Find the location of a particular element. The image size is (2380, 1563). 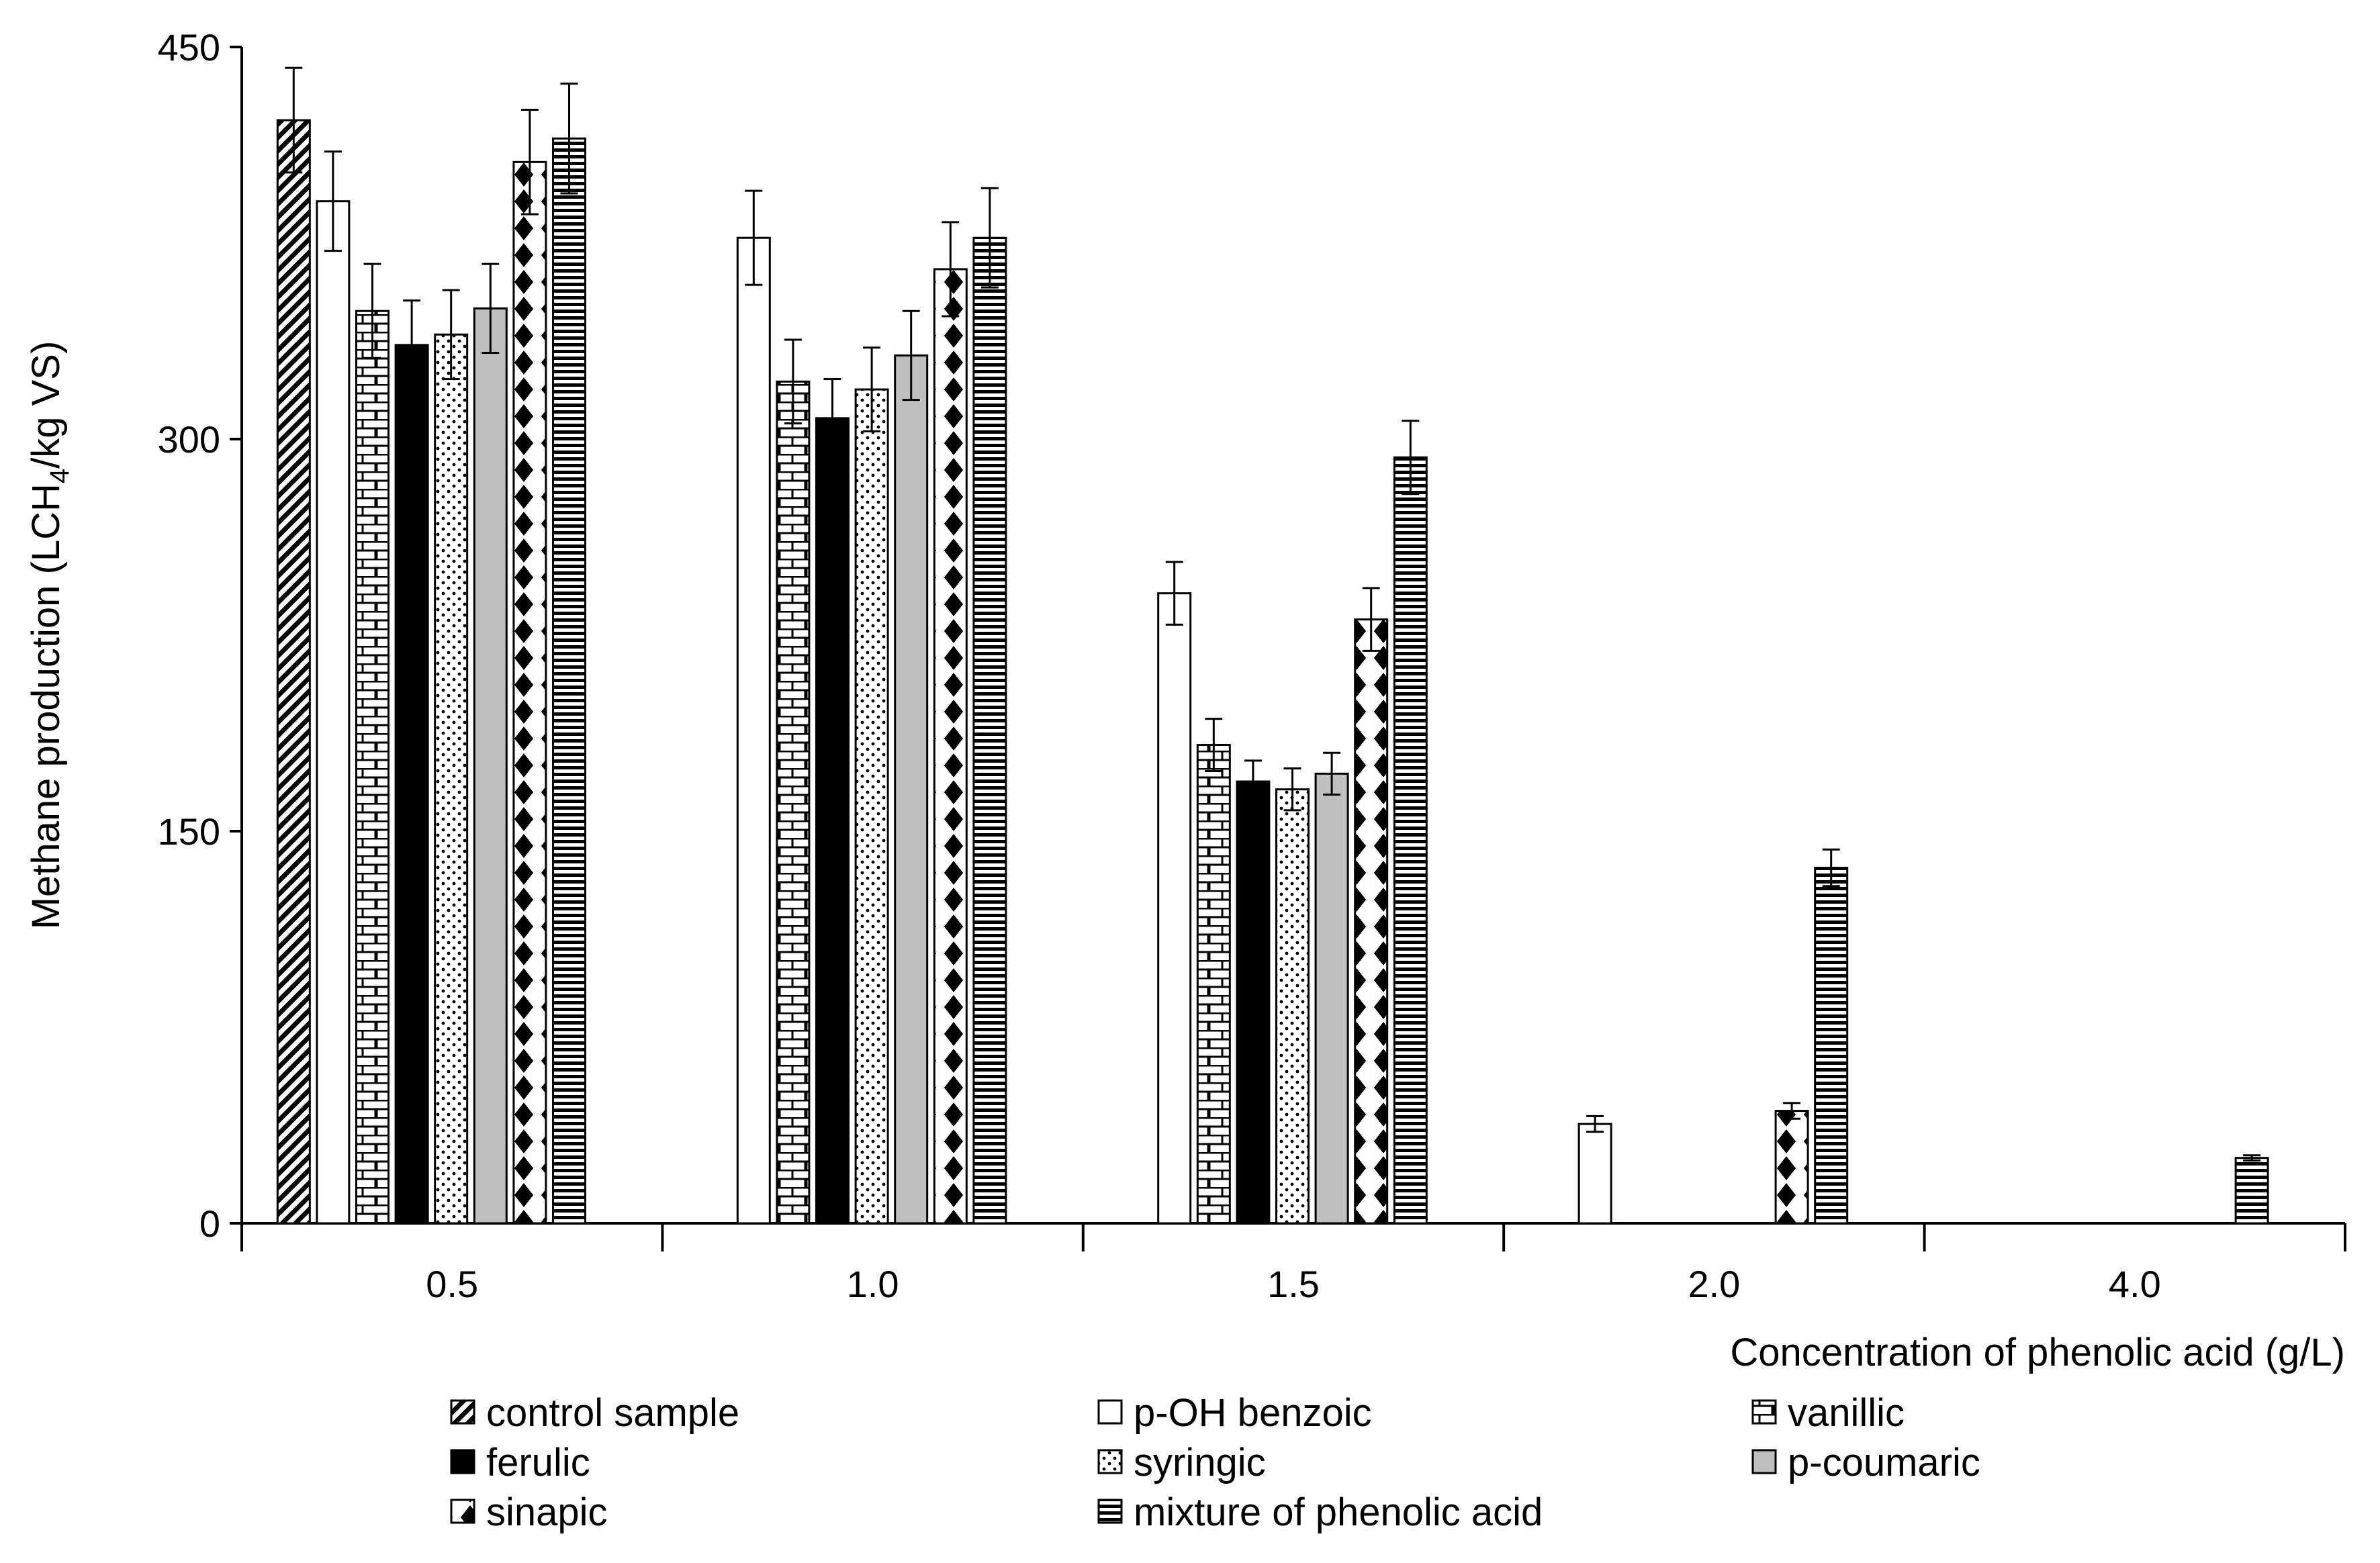

legend-label: control sample is located at coordinates (612, 1413).